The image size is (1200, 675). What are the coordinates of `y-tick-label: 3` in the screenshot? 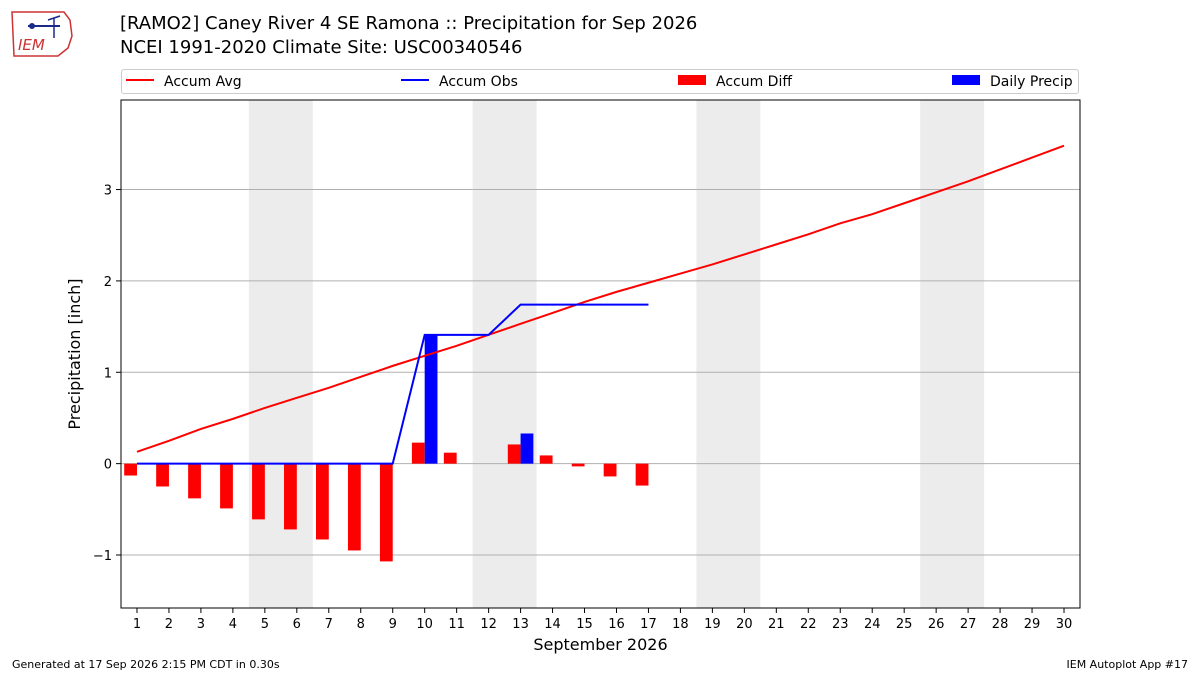 It's located at (108, 191).